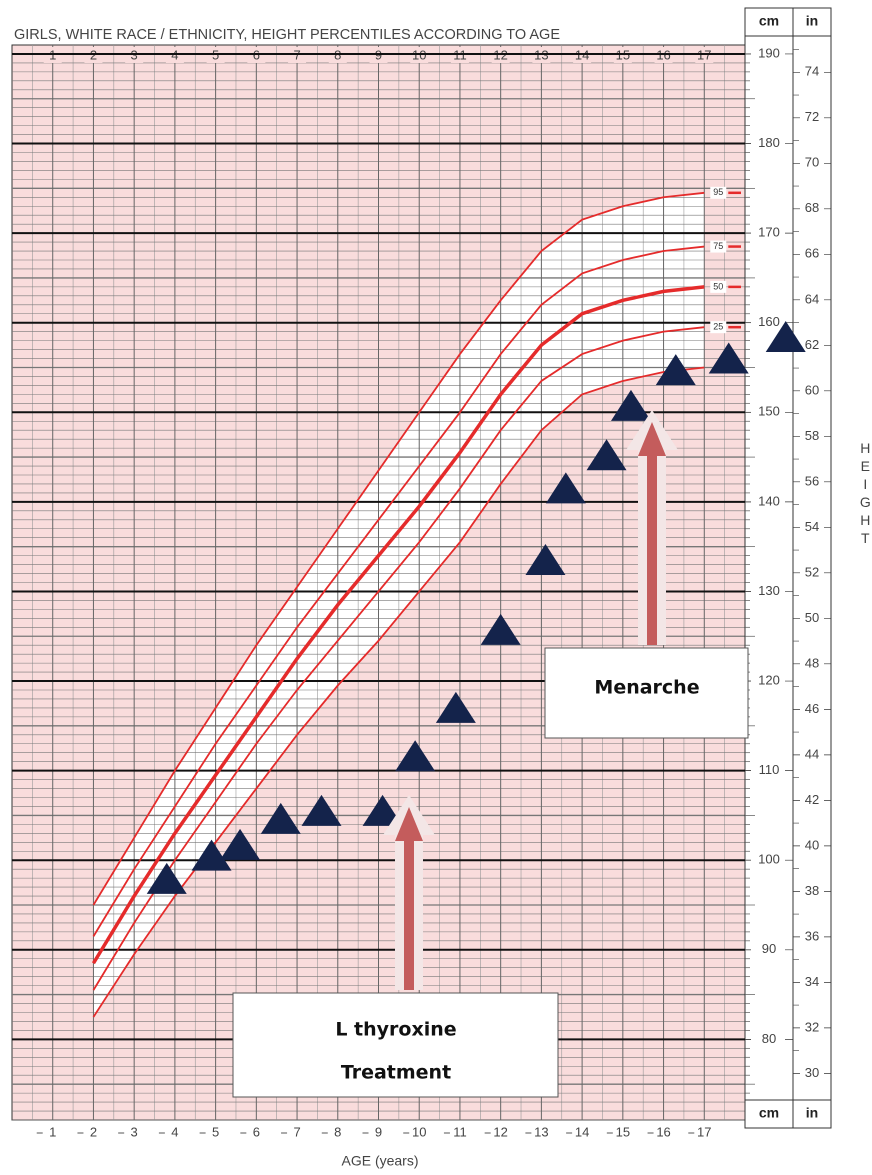  I want to click on y2-tick-label: 60, so click(812, 389).